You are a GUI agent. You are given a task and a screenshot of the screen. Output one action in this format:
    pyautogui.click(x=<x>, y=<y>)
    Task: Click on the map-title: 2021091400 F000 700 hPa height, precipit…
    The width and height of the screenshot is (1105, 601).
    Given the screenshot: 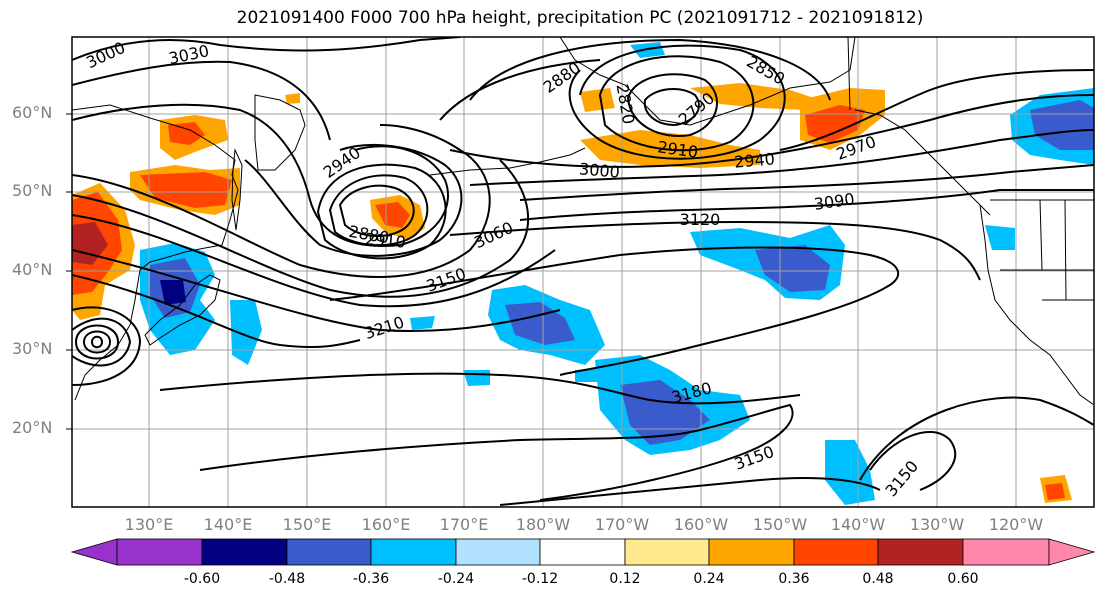 What is the action you would take?
    pyautogui.click(x=580, y=18)
    